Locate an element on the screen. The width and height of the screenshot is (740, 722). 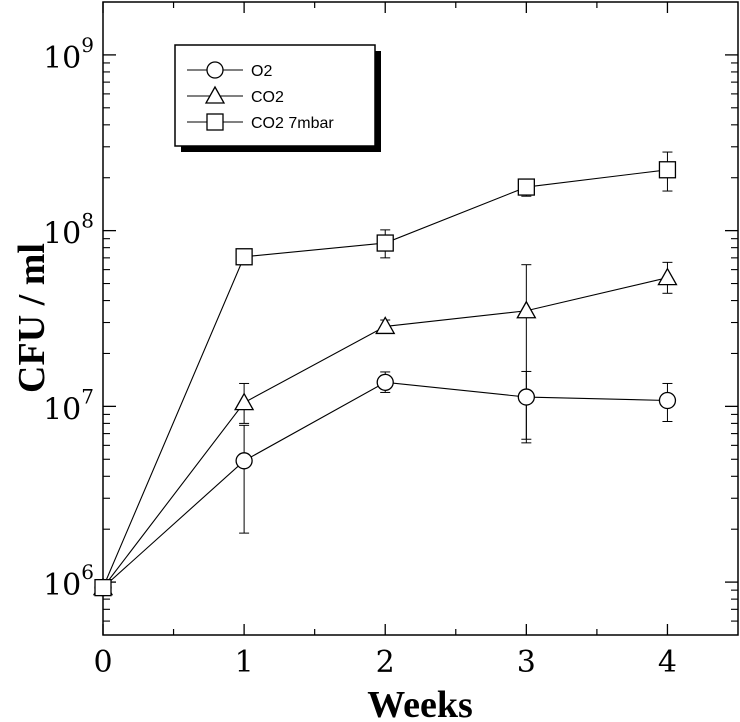
legend-marker-triangle is located at coordinates (215, 94).